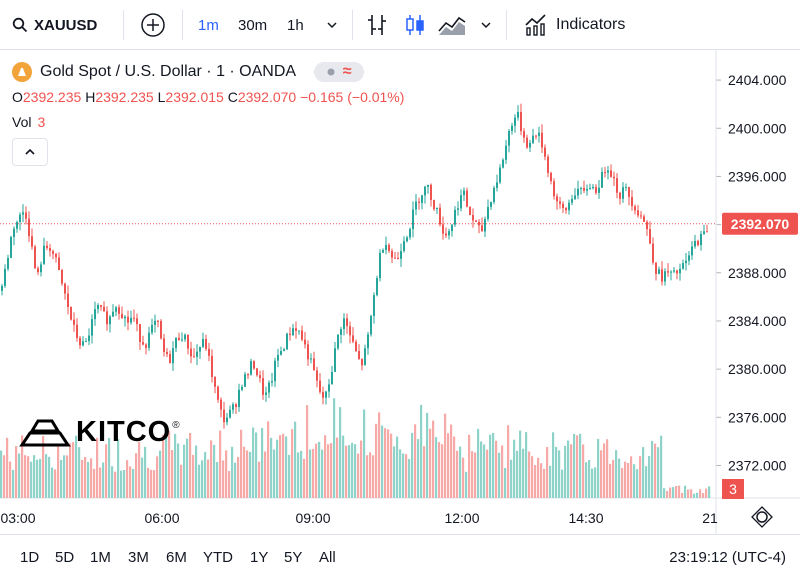 The height and width of the screenshot is (574, 800). What do you see at coordinates (757, 128) in the screenshot?
I see `y-tick-label: 2400.000` at bounding box center [757, 128].